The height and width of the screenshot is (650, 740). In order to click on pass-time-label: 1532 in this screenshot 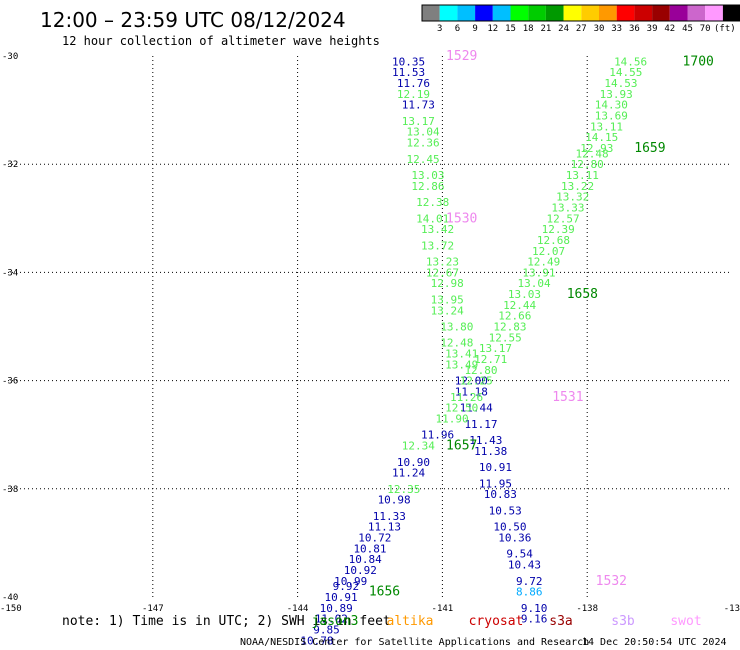, I will do `click(611, 581)`.